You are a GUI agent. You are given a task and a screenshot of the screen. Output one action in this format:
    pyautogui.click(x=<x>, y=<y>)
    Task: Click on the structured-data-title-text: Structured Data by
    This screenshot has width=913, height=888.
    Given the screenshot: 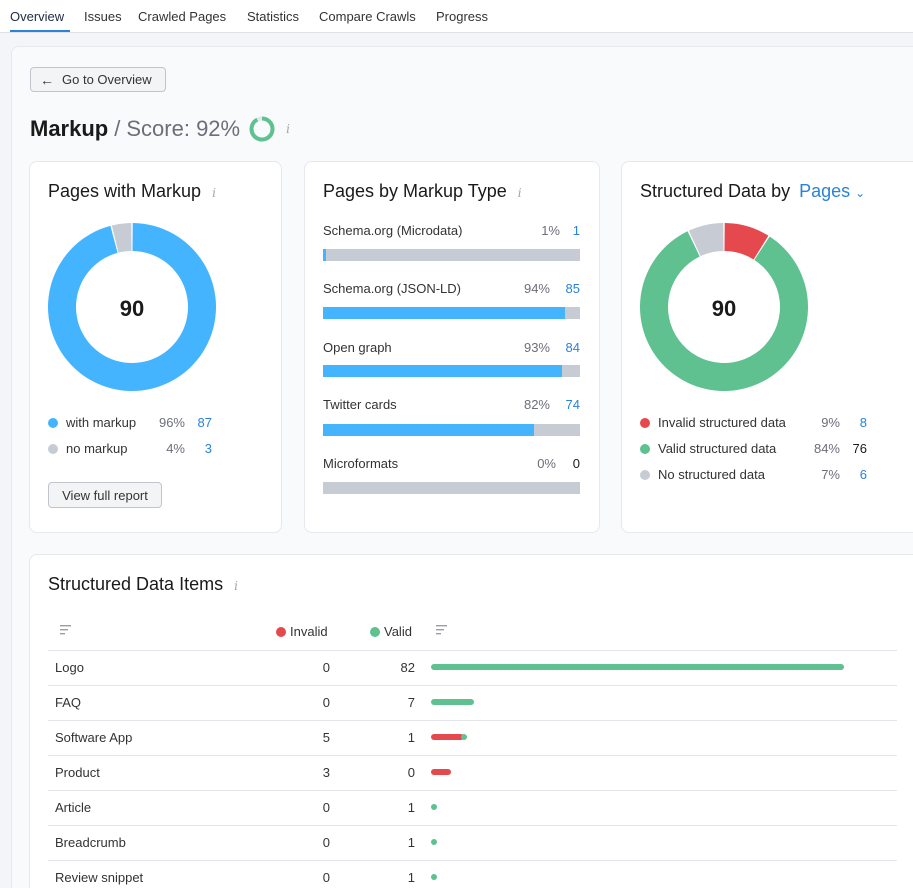 What is the action you would take?
    pyautogui.click(x=715, y=191)
    